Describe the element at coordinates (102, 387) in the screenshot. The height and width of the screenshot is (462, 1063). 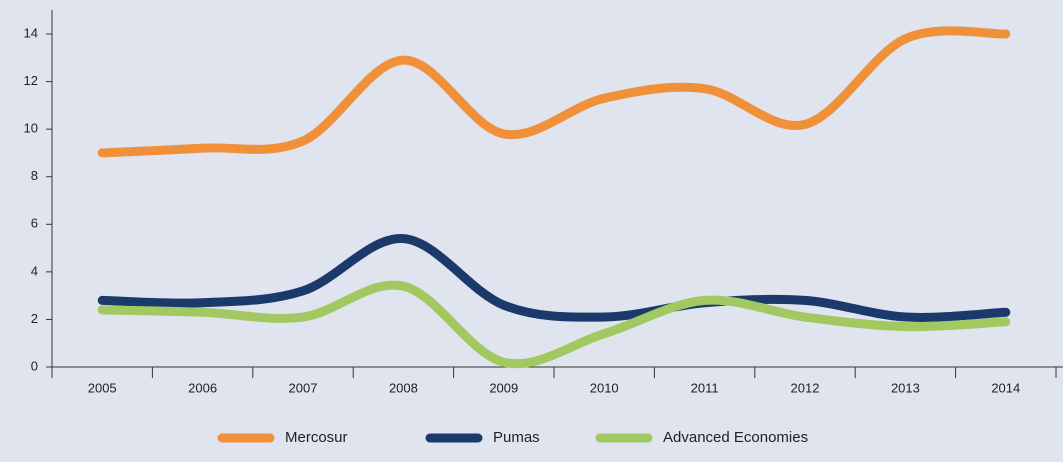
I see `x-tick-label: 2005` at that location.